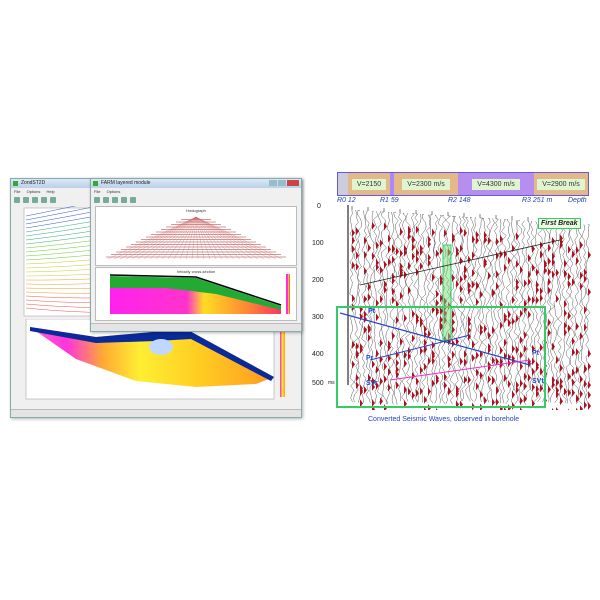 This screenshot has height=600, width=600. I want to click on open-icon, so click(17, 199).